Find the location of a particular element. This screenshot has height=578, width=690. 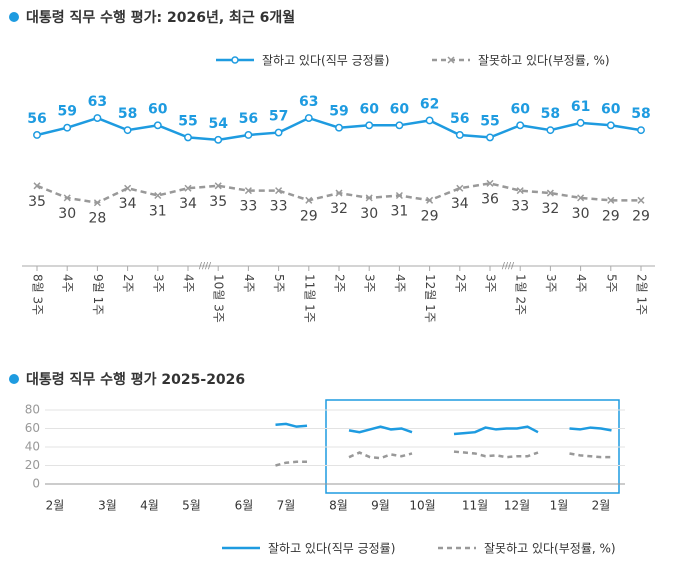

x-tick-label: 3월 is located at coordinates (107, 506).